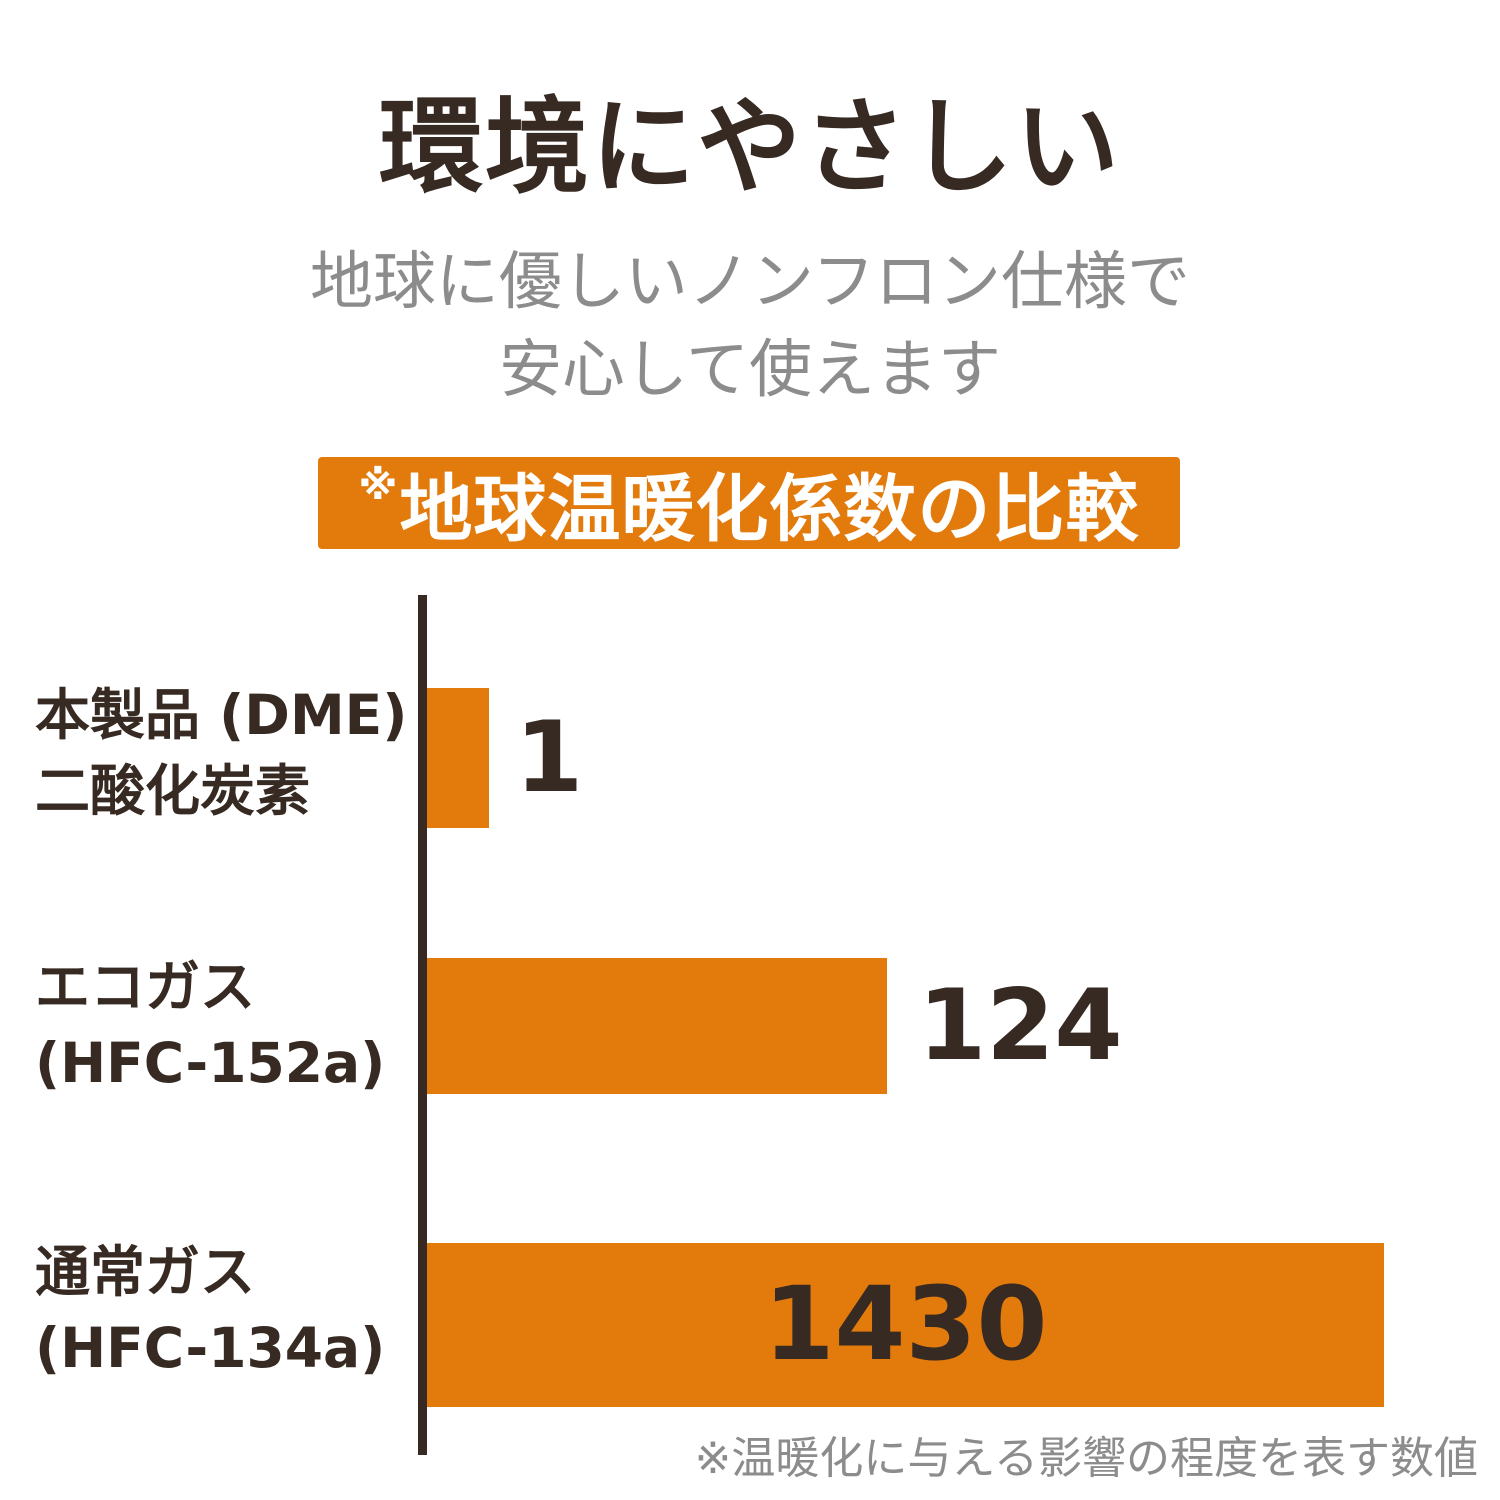 The width and height of the screenshot is (1500, 1500). I want to click on subtitle-line1: 地球に優しいノンフロン仕様で, so click(750, 281).